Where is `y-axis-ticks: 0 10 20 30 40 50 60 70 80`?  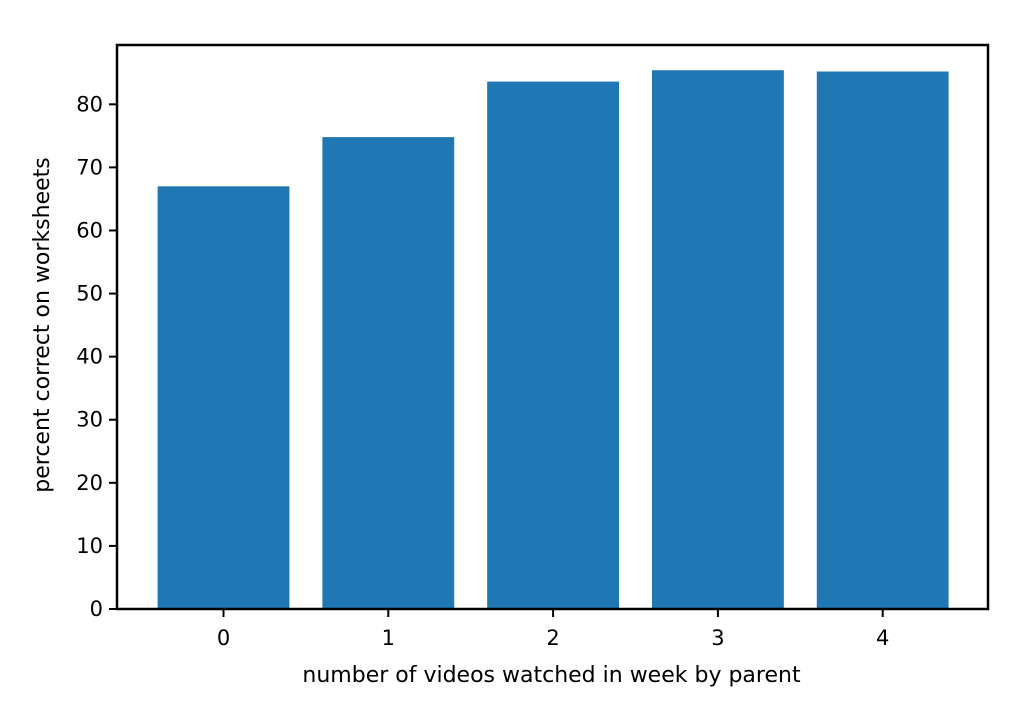 y-axis-ticks: 0 10 20 30 40 50 60 70 80 is located at coordinates (96, 356).